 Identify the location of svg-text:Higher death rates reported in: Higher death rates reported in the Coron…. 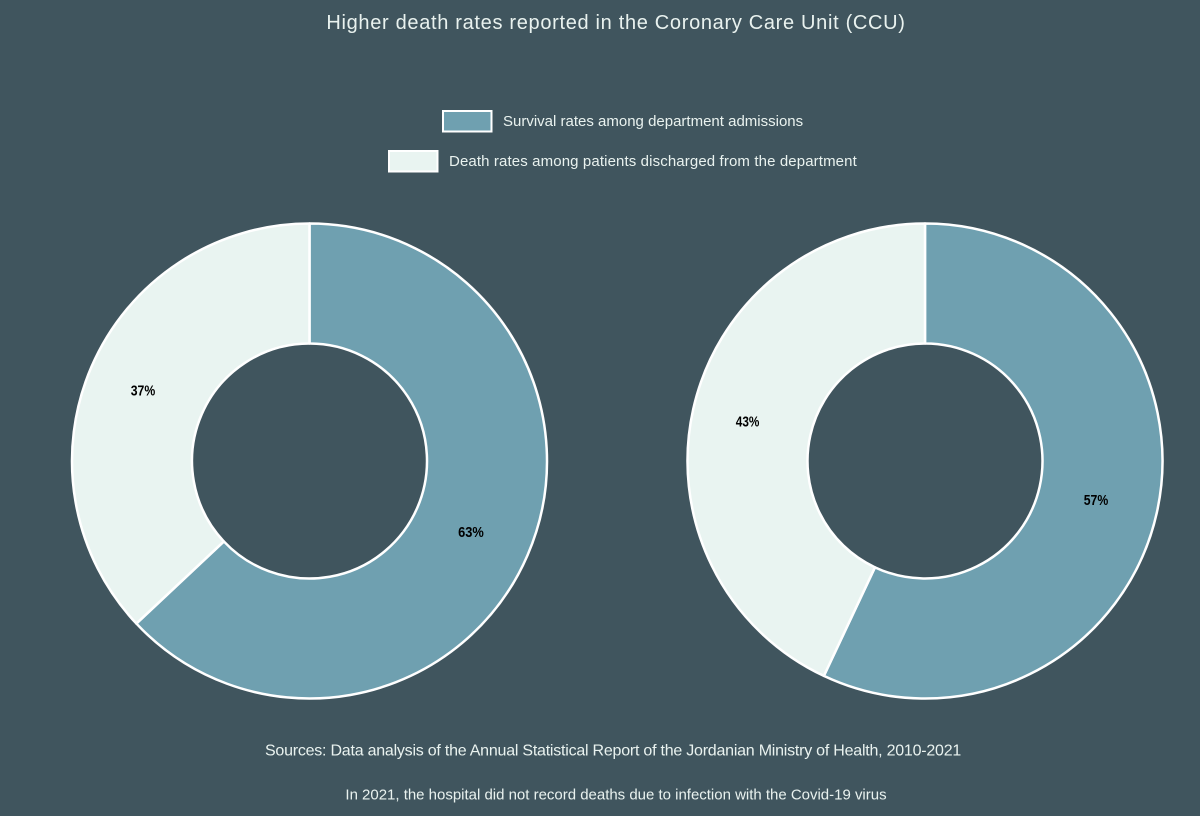
(615, 23).